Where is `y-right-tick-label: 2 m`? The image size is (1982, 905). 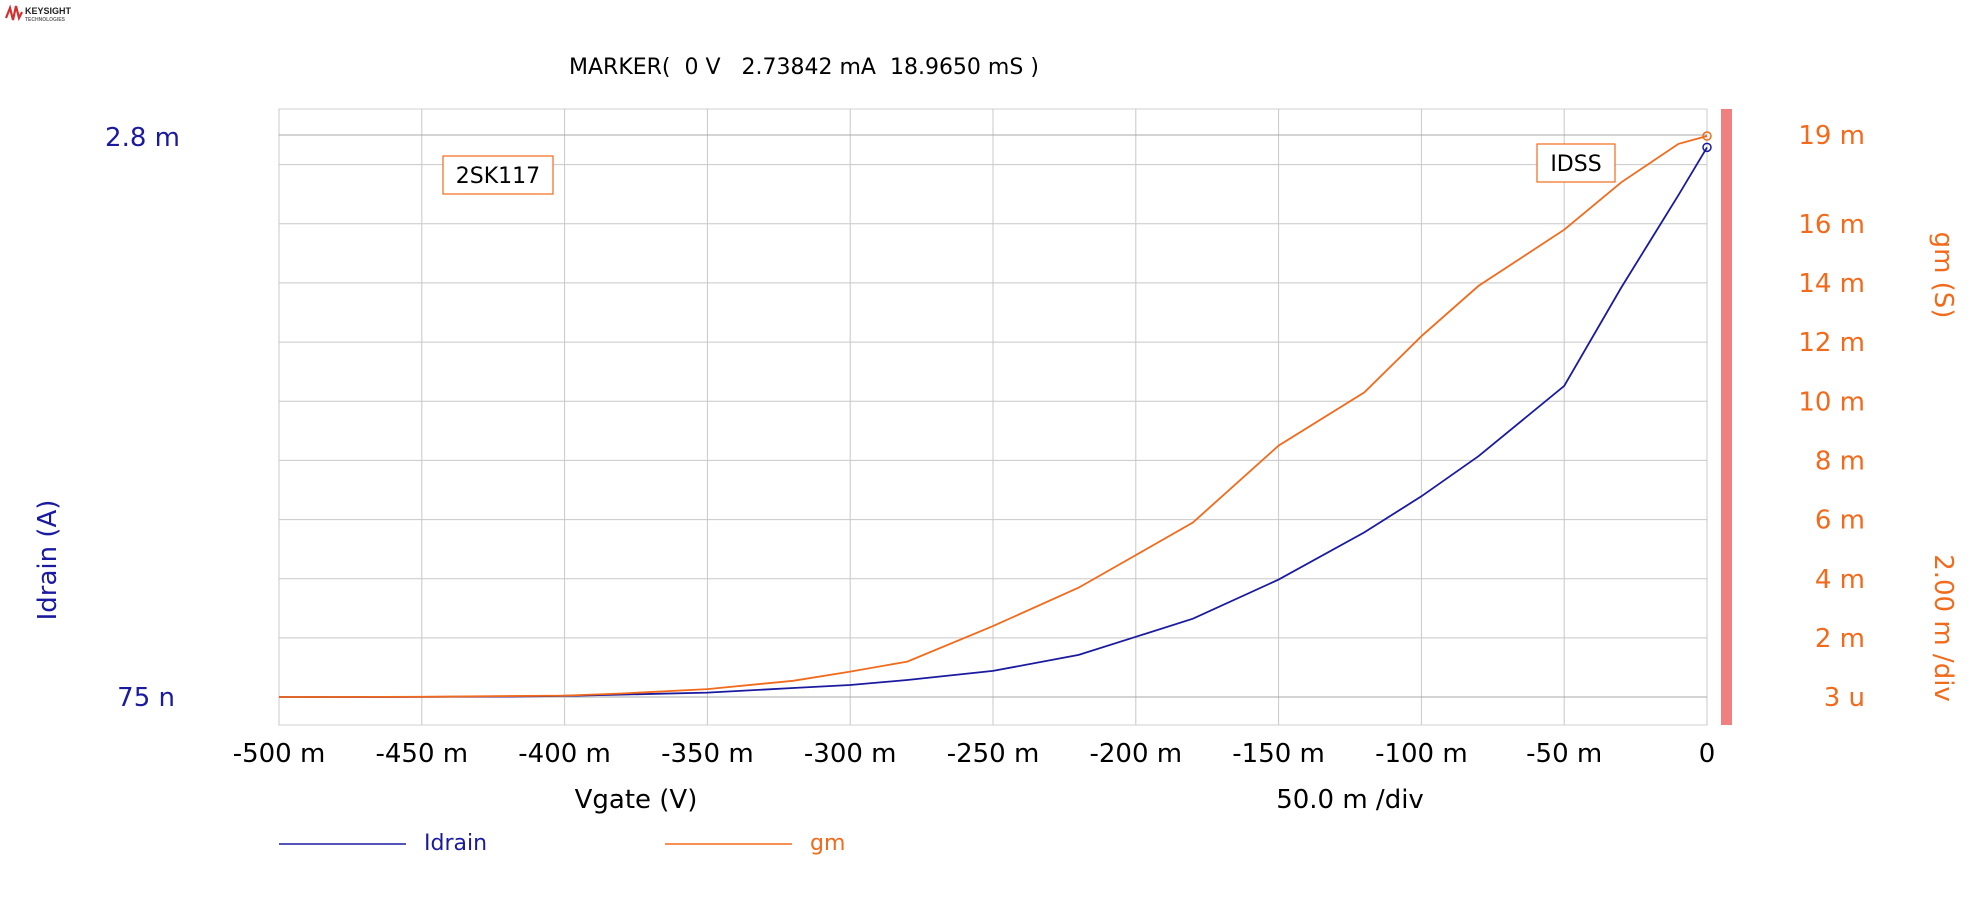
y-right-tick-label: 2 m is located at coordinates (1840, 639).